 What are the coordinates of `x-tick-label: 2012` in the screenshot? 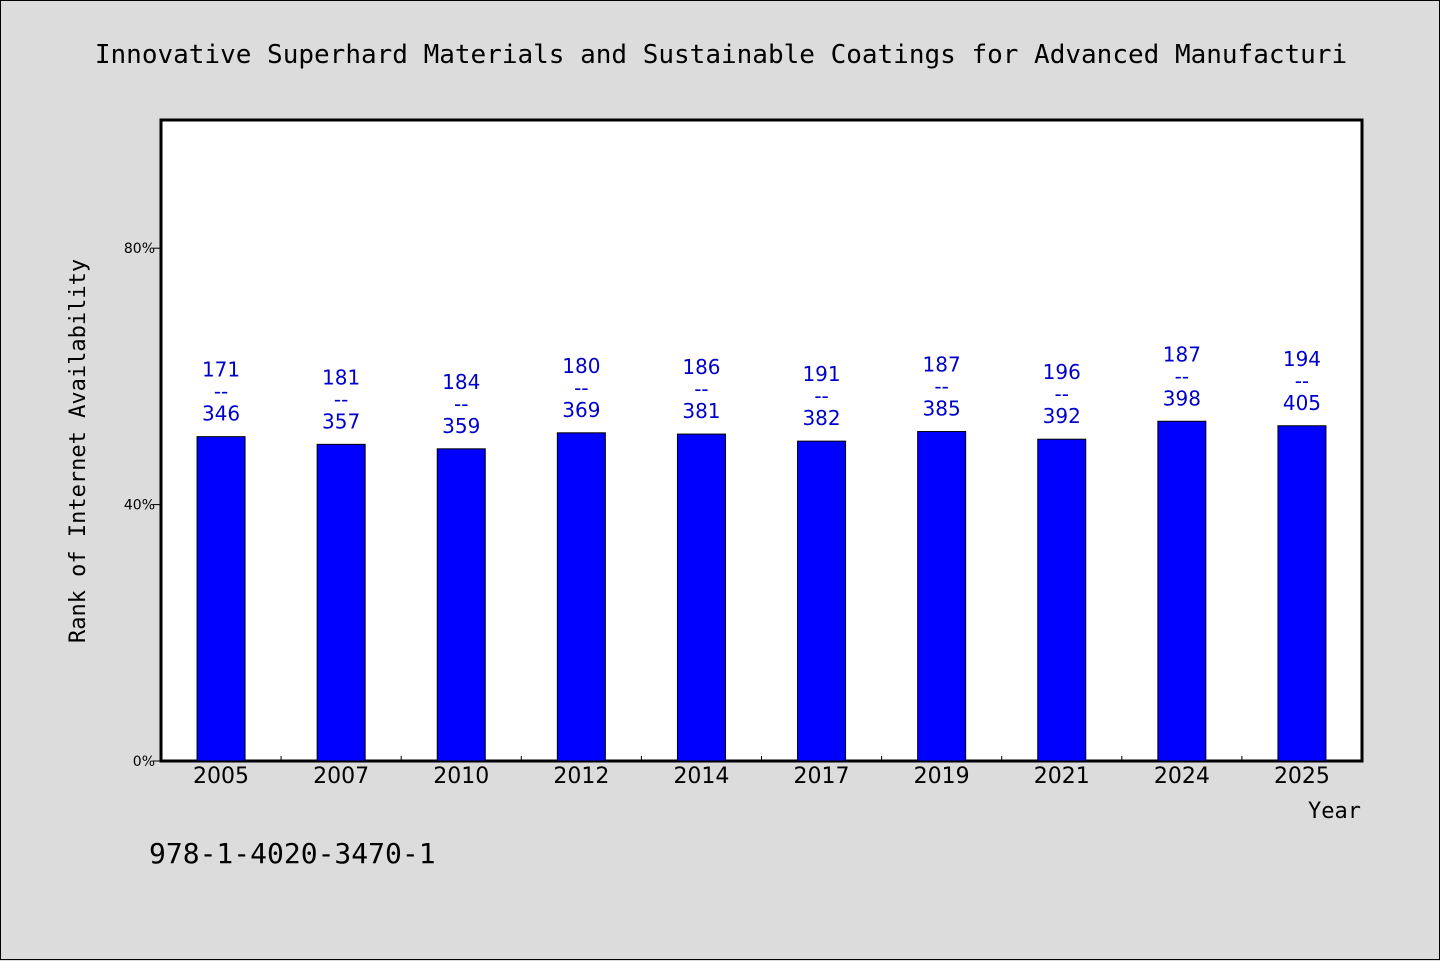 It's located at (581, 776).